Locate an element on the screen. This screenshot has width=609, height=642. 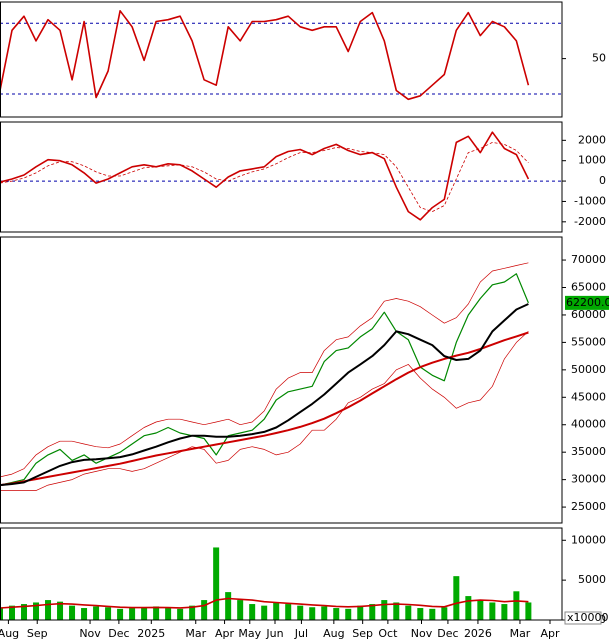
last-price-label: 62200.00 is located at coordinates (587, 302).